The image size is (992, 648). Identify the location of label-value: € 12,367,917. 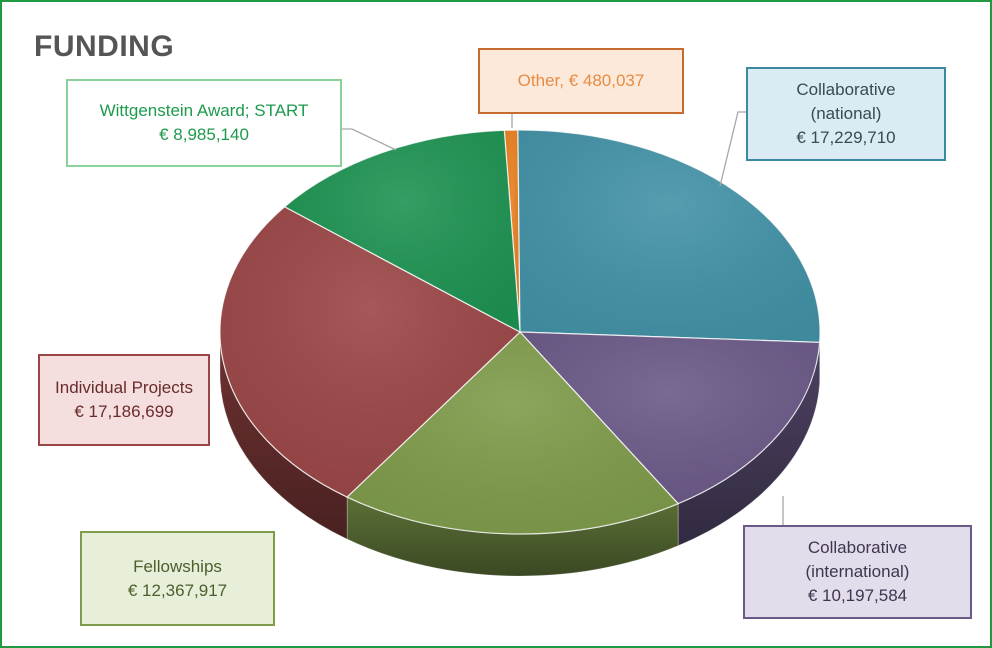
(177, 590).